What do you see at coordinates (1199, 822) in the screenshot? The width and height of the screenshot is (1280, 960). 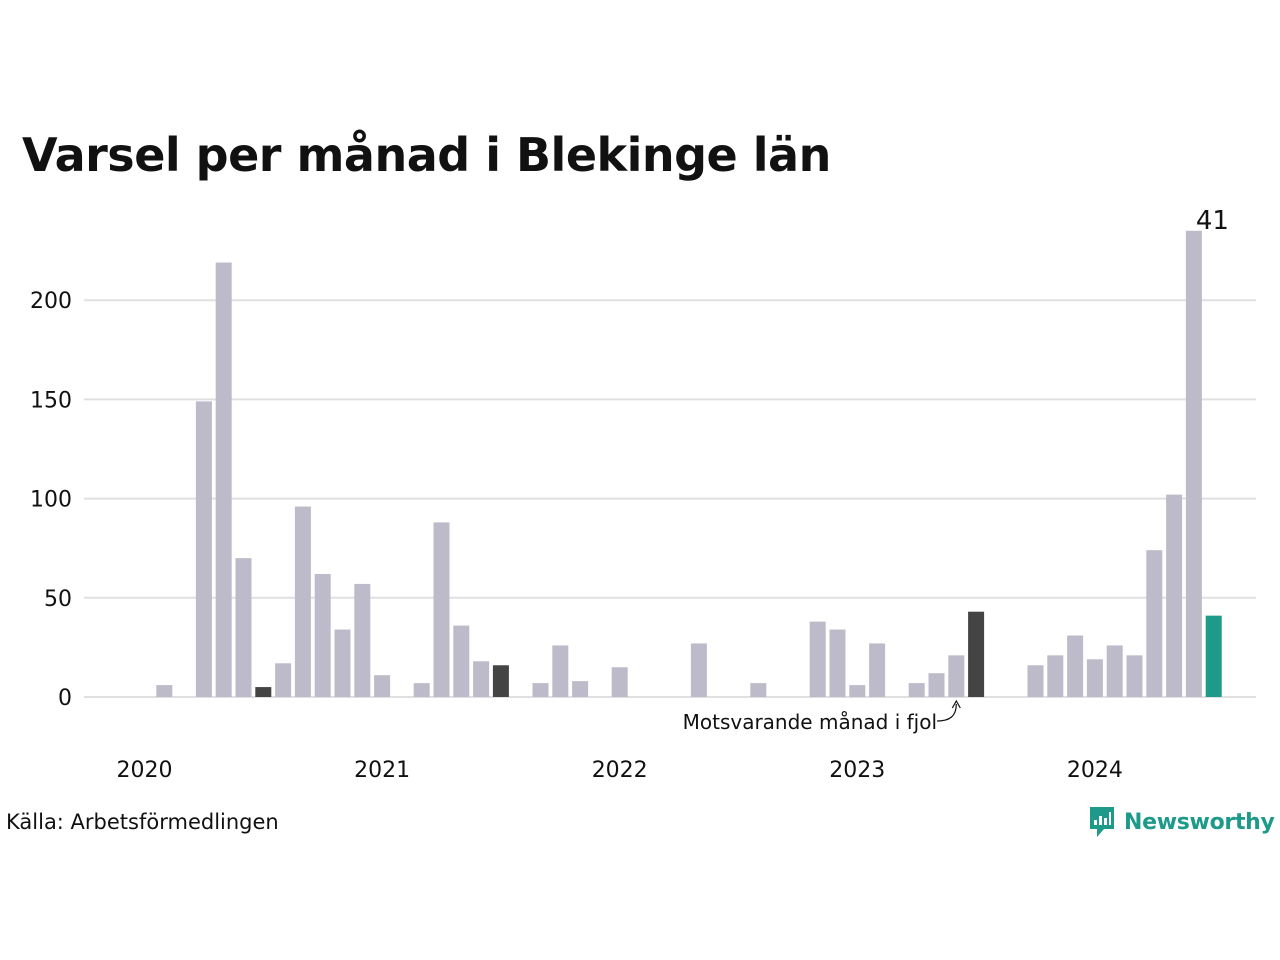 I see `brand-name: Newsworthy` at bounding box center [1199, 822].